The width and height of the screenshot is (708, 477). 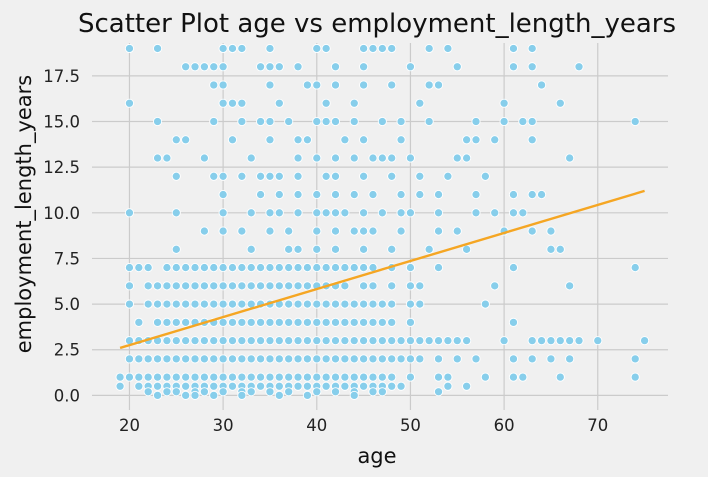 What do you see at coordinates (67, 350) in the screenshot?
I see `y-tick-label: 2.5` at bounding box center [67, 350].